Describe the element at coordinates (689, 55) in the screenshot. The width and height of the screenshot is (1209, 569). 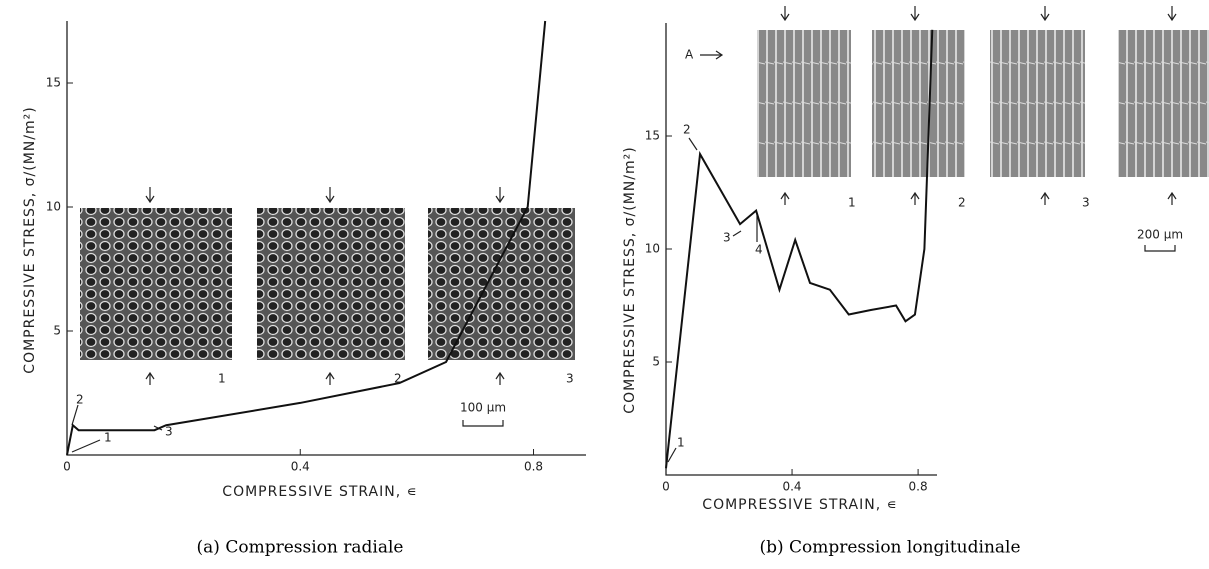
I see `marker: A` at that location.